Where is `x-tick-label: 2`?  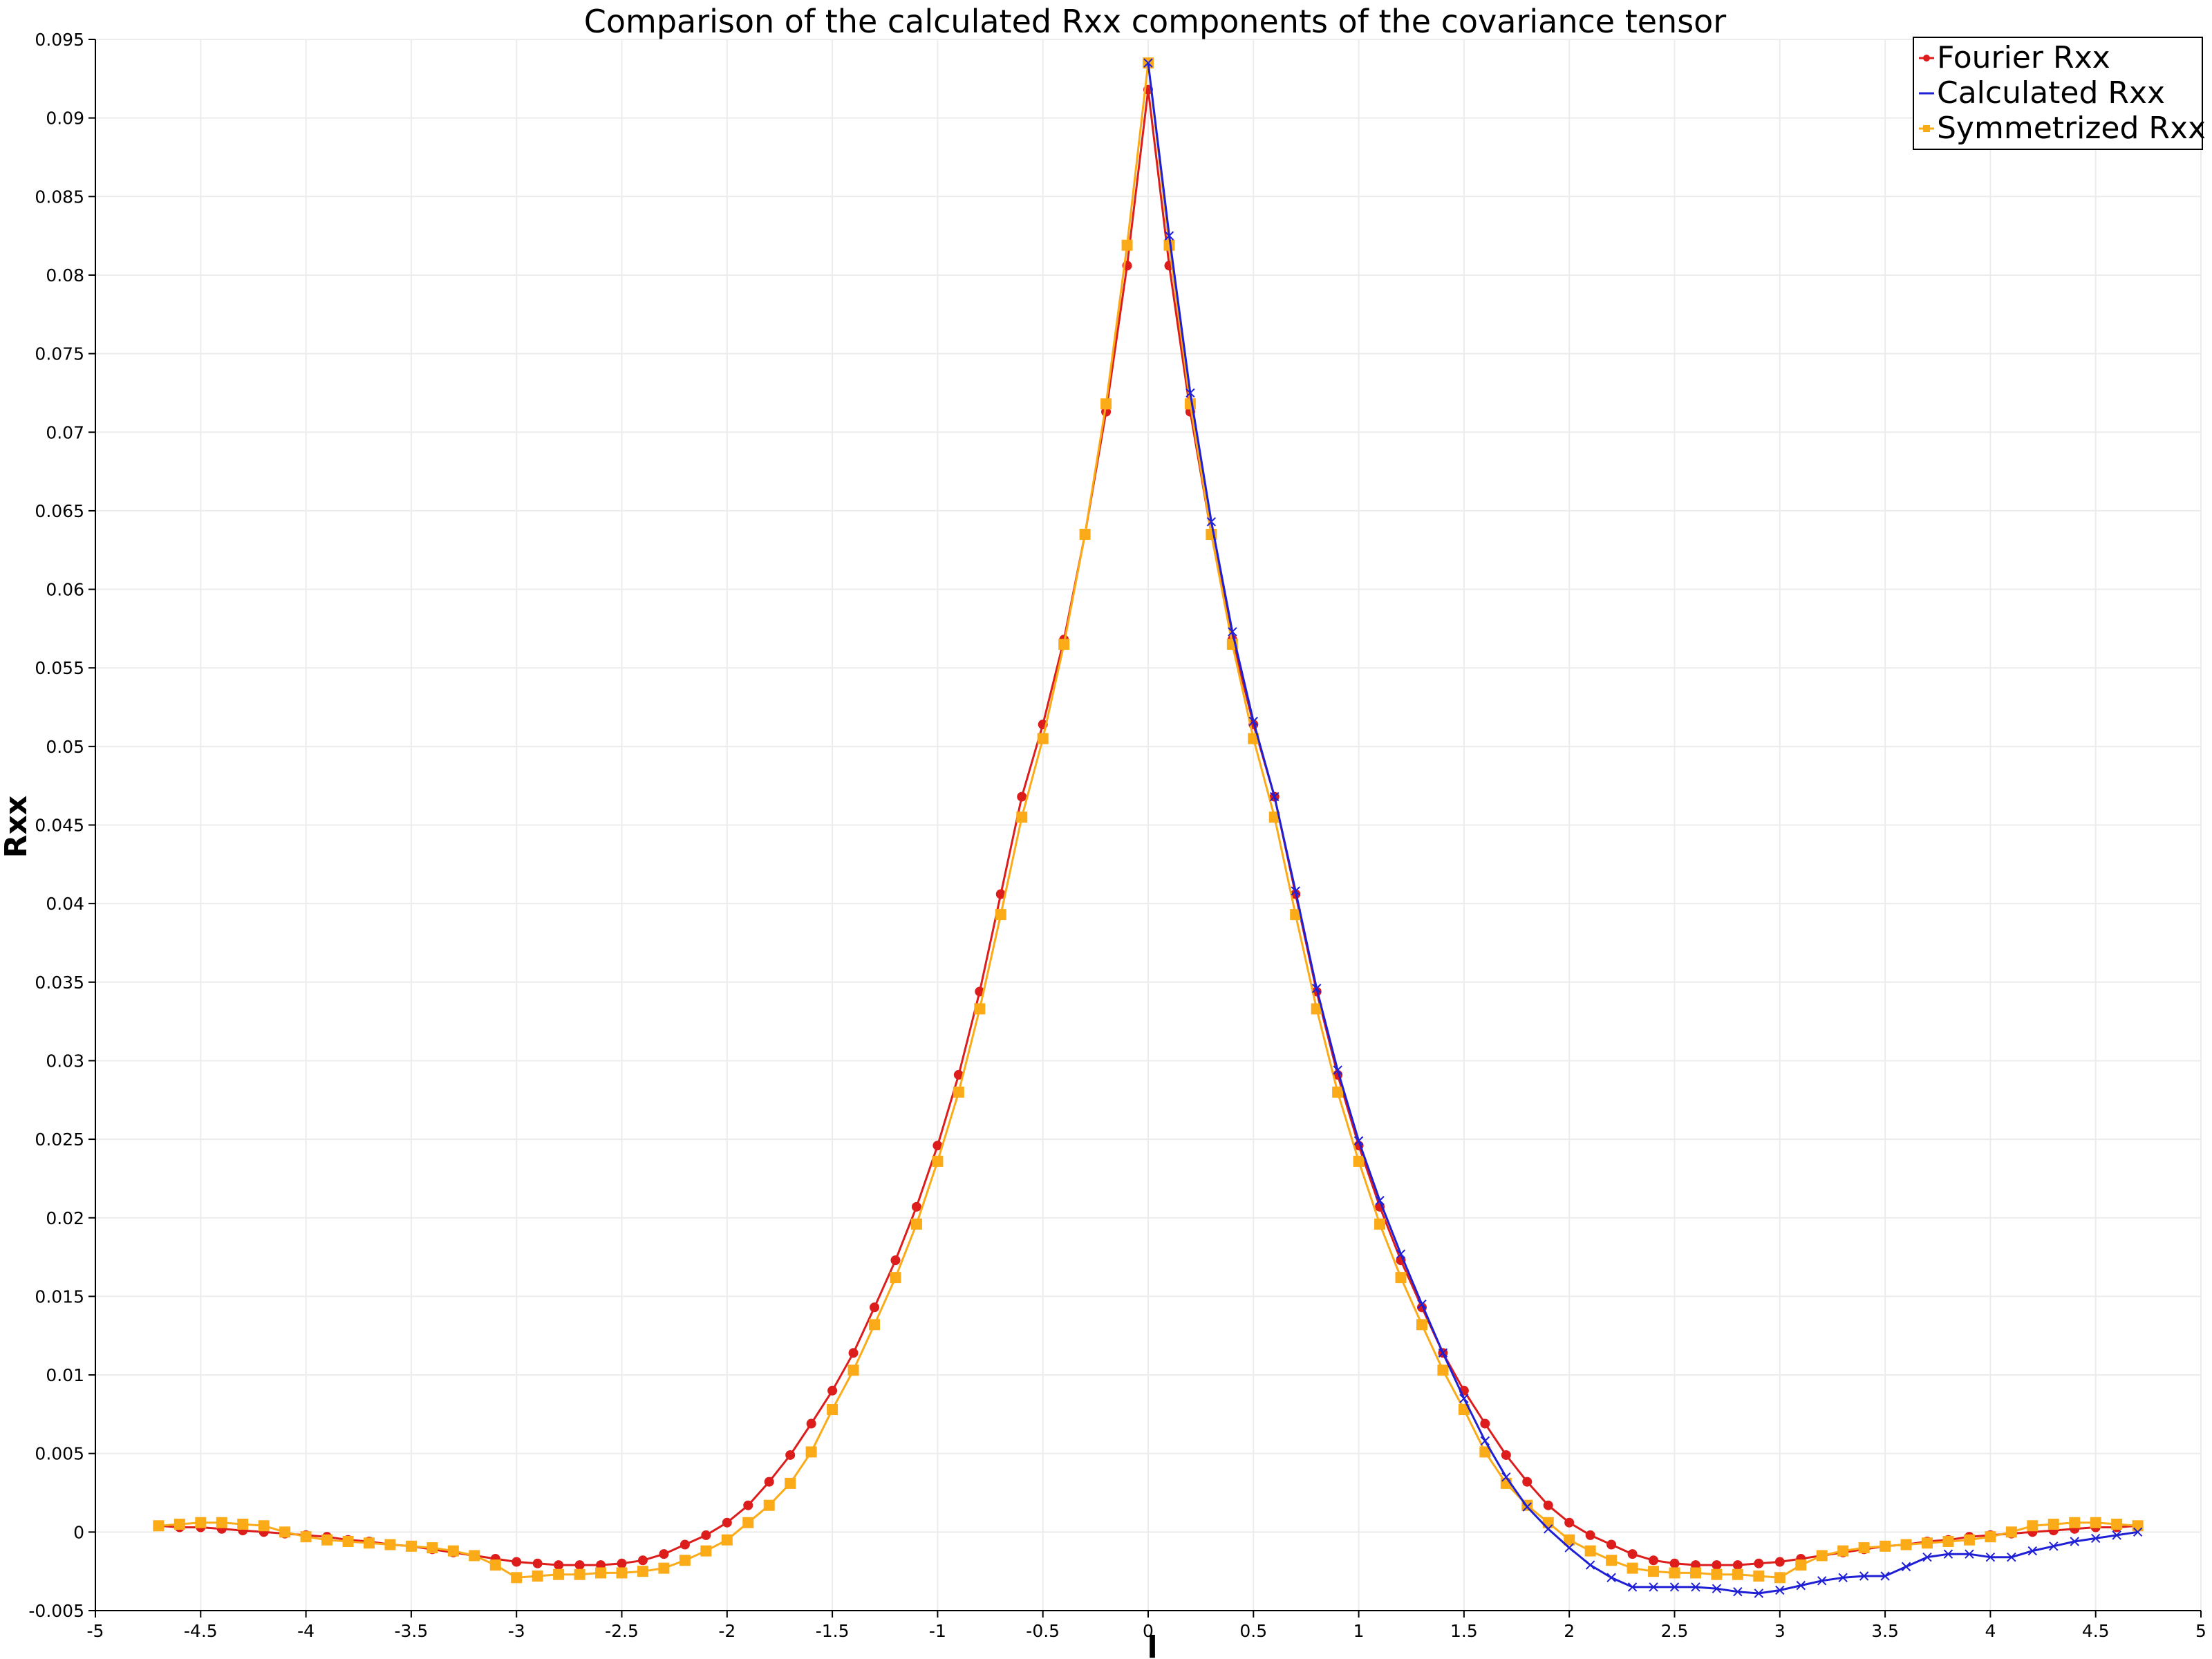 x-tick-label: 2 is located at coordinates (1569, 1631).